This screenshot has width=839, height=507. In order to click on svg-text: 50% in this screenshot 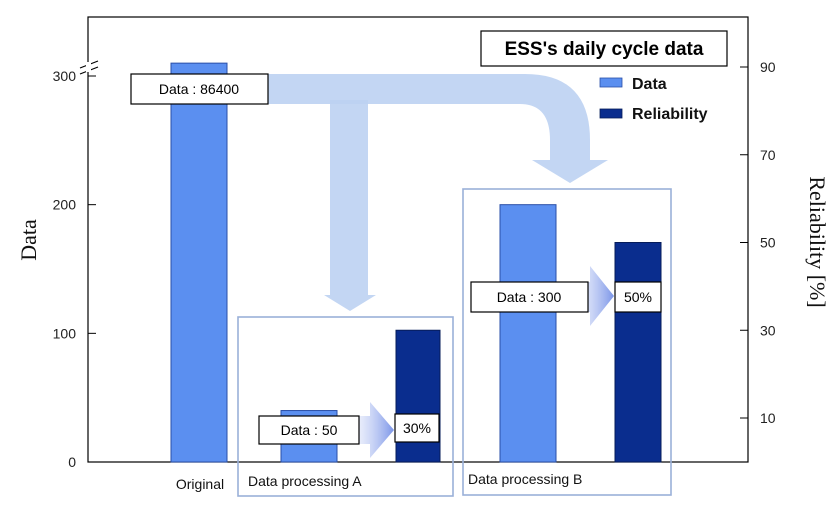, I will do `click(638, 297)`.